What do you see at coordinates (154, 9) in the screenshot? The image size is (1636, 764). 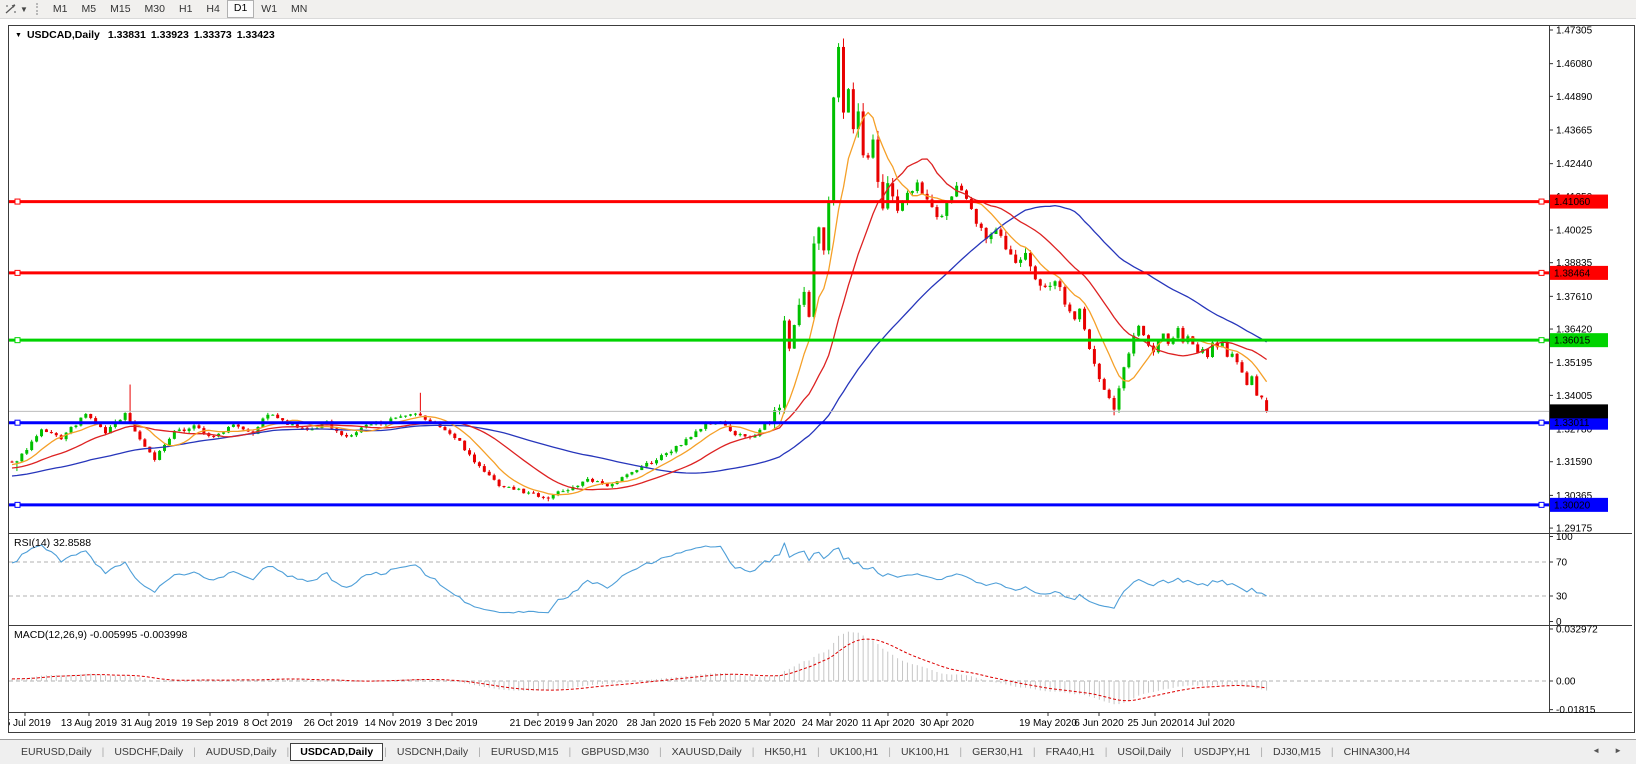 I see `timeframe-button-m30: M30` at bounding box center [154, 9].